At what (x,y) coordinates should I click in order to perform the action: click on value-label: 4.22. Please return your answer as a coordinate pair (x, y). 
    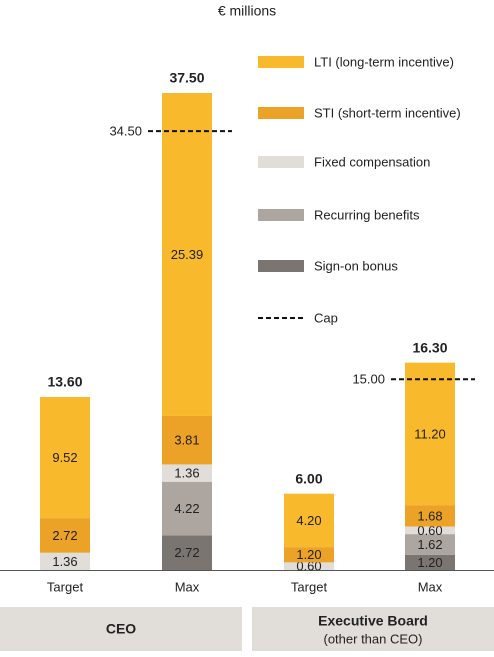
    Looking at the image, I should click on (186, 508).